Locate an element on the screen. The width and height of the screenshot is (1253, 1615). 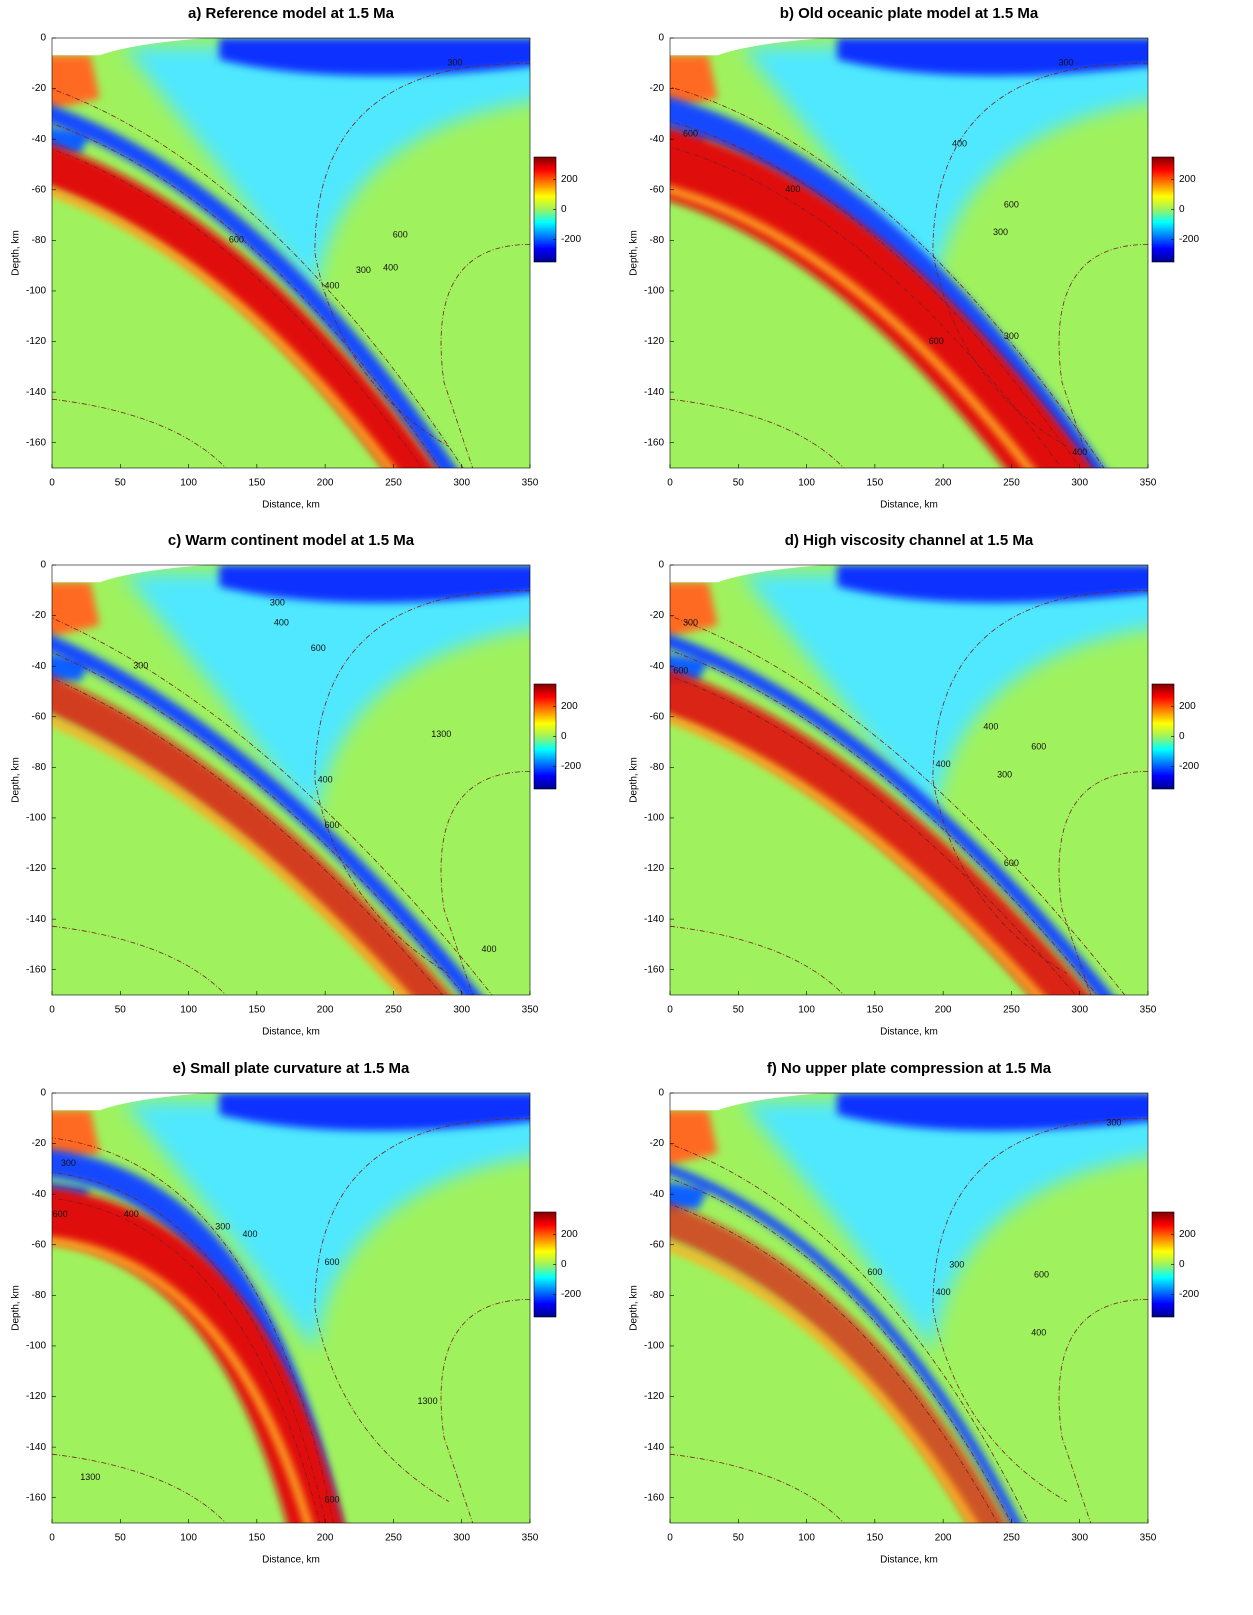
panel-title: d) High viscosity channel at 1.5 Ma is located at coordinates (909, 540).